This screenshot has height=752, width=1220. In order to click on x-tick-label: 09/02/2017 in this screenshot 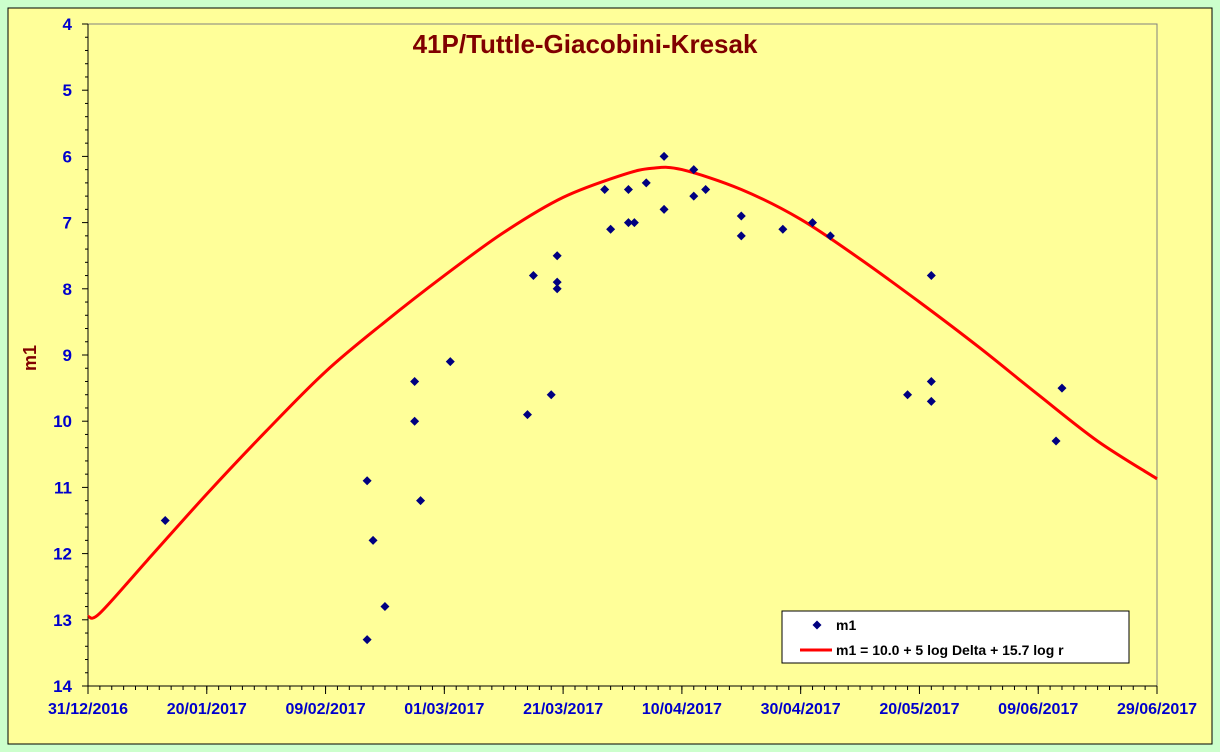, I will do `click(326, 709)`.